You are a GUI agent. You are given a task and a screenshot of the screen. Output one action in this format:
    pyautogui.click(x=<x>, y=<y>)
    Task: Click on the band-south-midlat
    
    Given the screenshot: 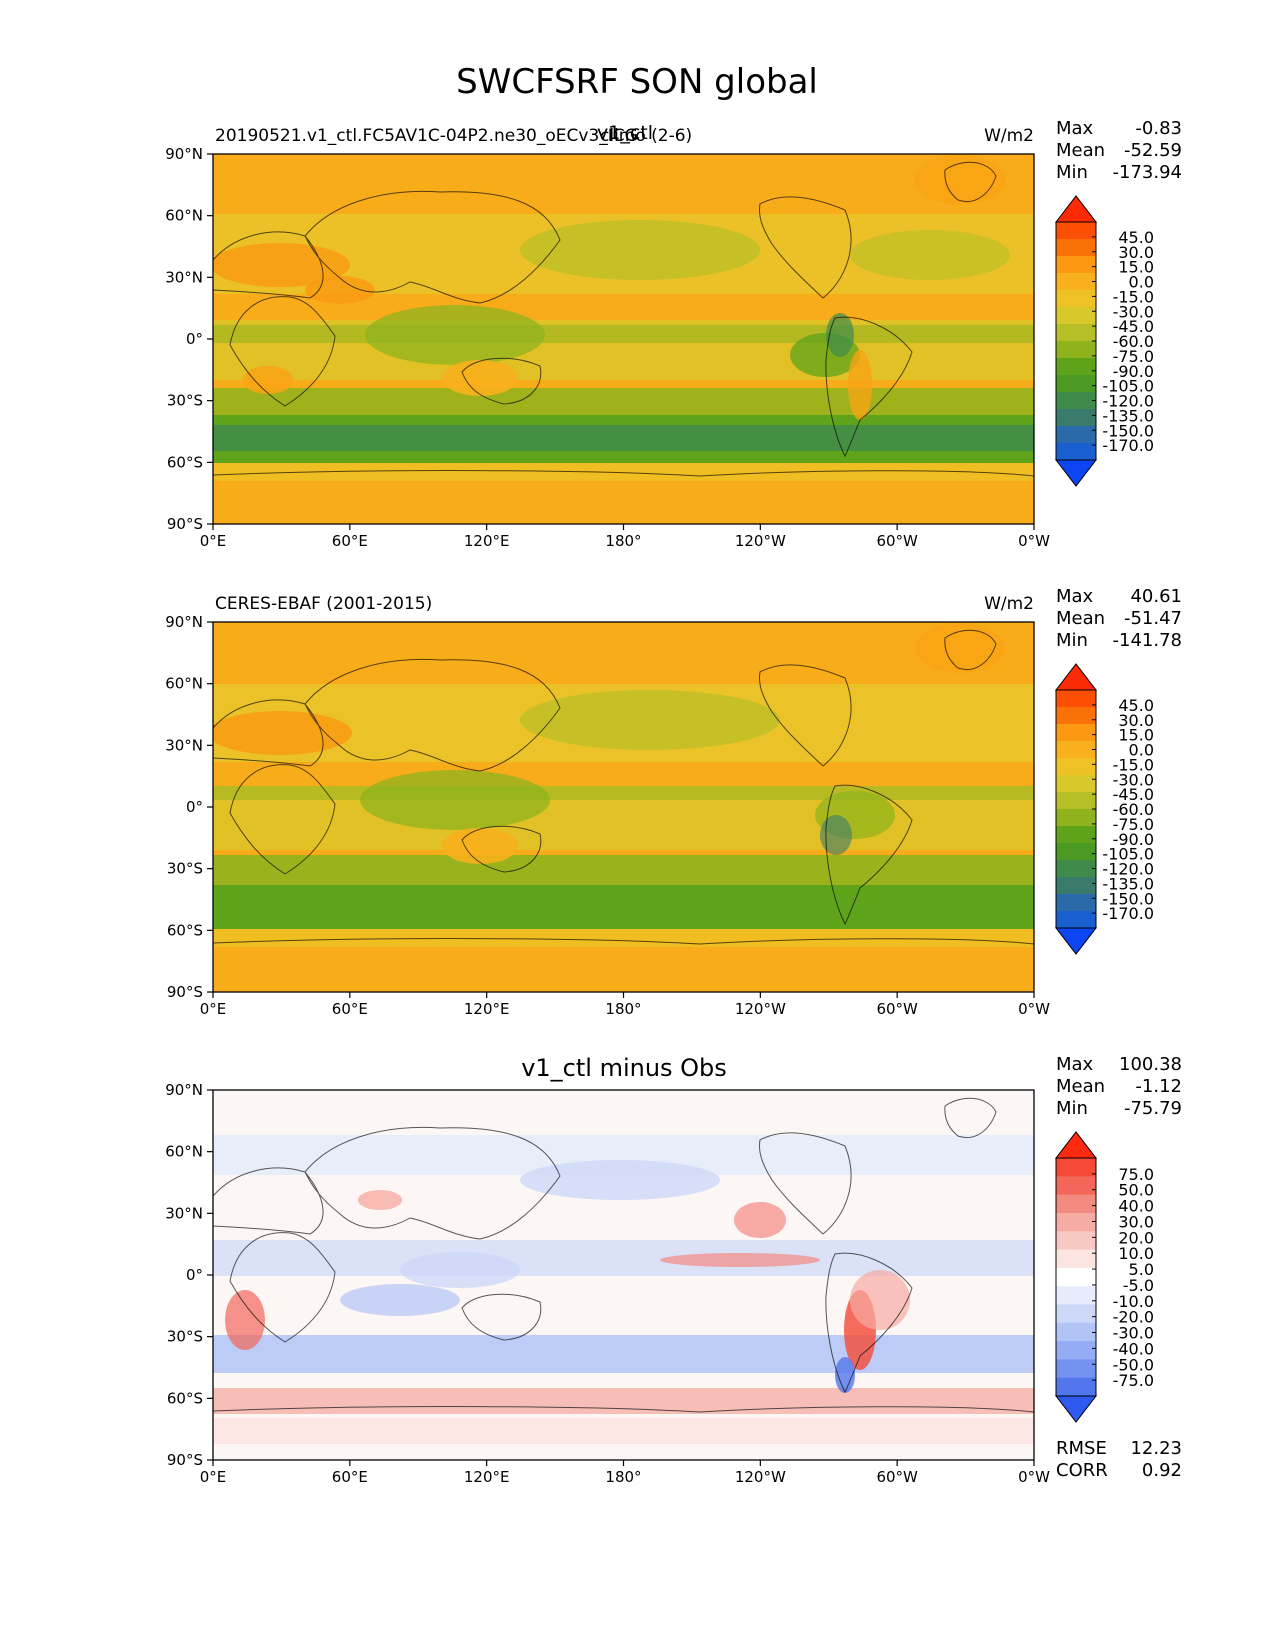 What is the action you would take?
    pyautogui.click(x=623, y=404)
    